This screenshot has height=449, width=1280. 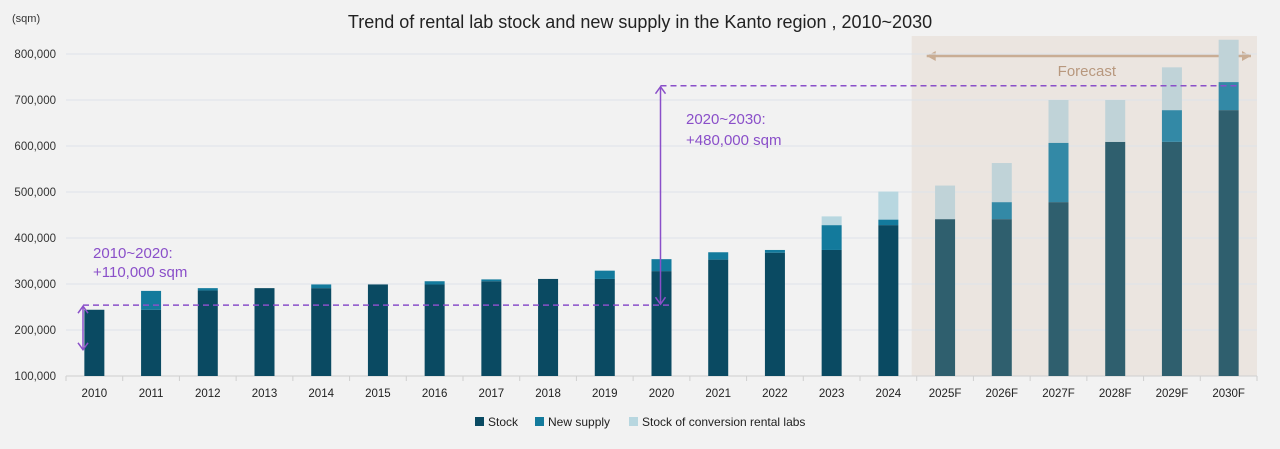 I want to click on bar-stock-2017, so click(x=491, y=328).